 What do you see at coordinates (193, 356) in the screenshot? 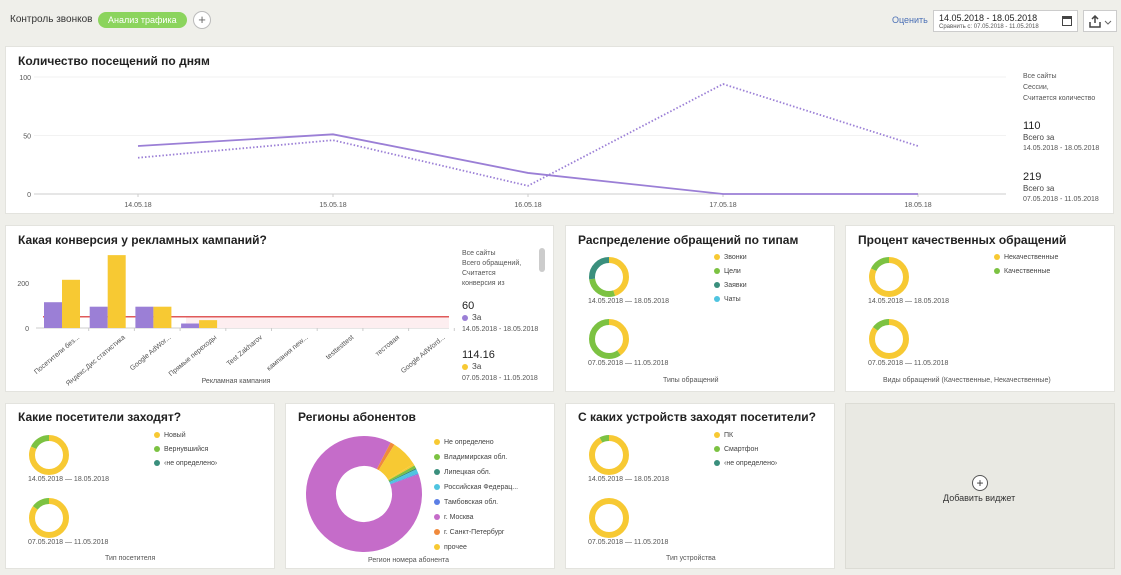
I see `x-tick-label: Прямые переходы` at bounding box center [193, 356].